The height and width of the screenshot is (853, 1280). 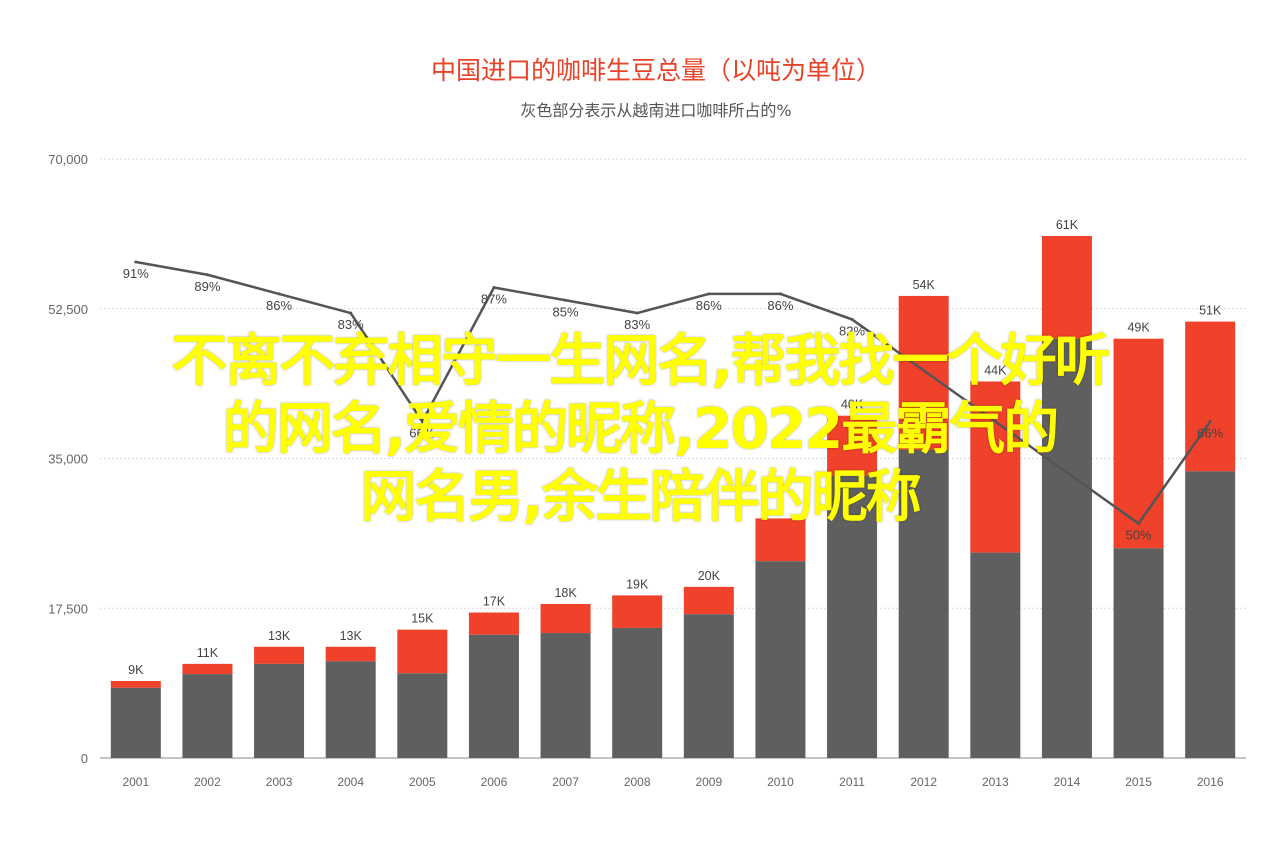 I want to click on share-label: 85%, so click(x=566, y=311).